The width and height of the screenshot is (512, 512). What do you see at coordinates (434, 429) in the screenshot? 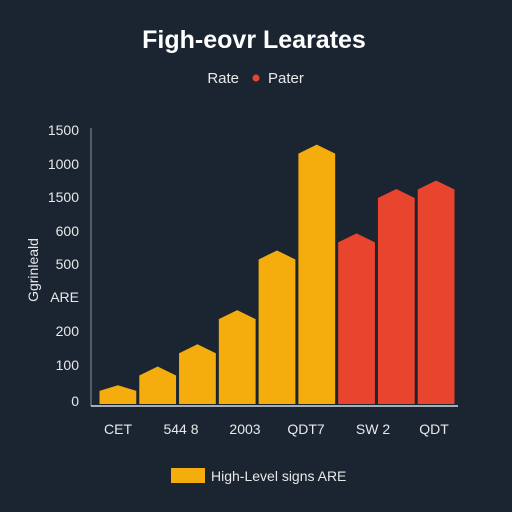
I see `x-tick-label: QDT` at bounding box center [434, 429].